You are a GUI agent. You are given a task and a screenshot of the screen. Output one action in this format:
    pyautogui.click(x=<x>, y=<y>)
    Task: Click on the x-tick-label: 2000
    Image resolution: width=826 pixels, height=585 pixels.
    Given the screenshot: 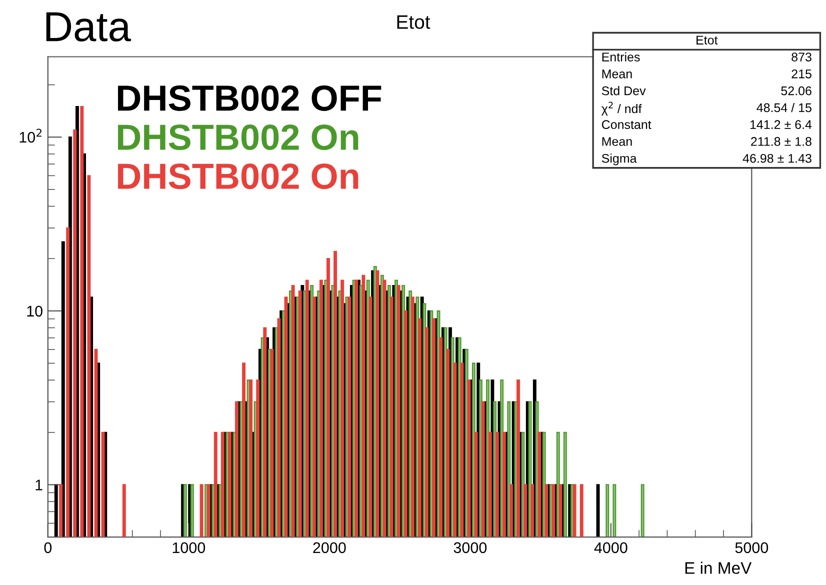 What is the action you would take?
    pyautogui.click(x=329, y=548)
    